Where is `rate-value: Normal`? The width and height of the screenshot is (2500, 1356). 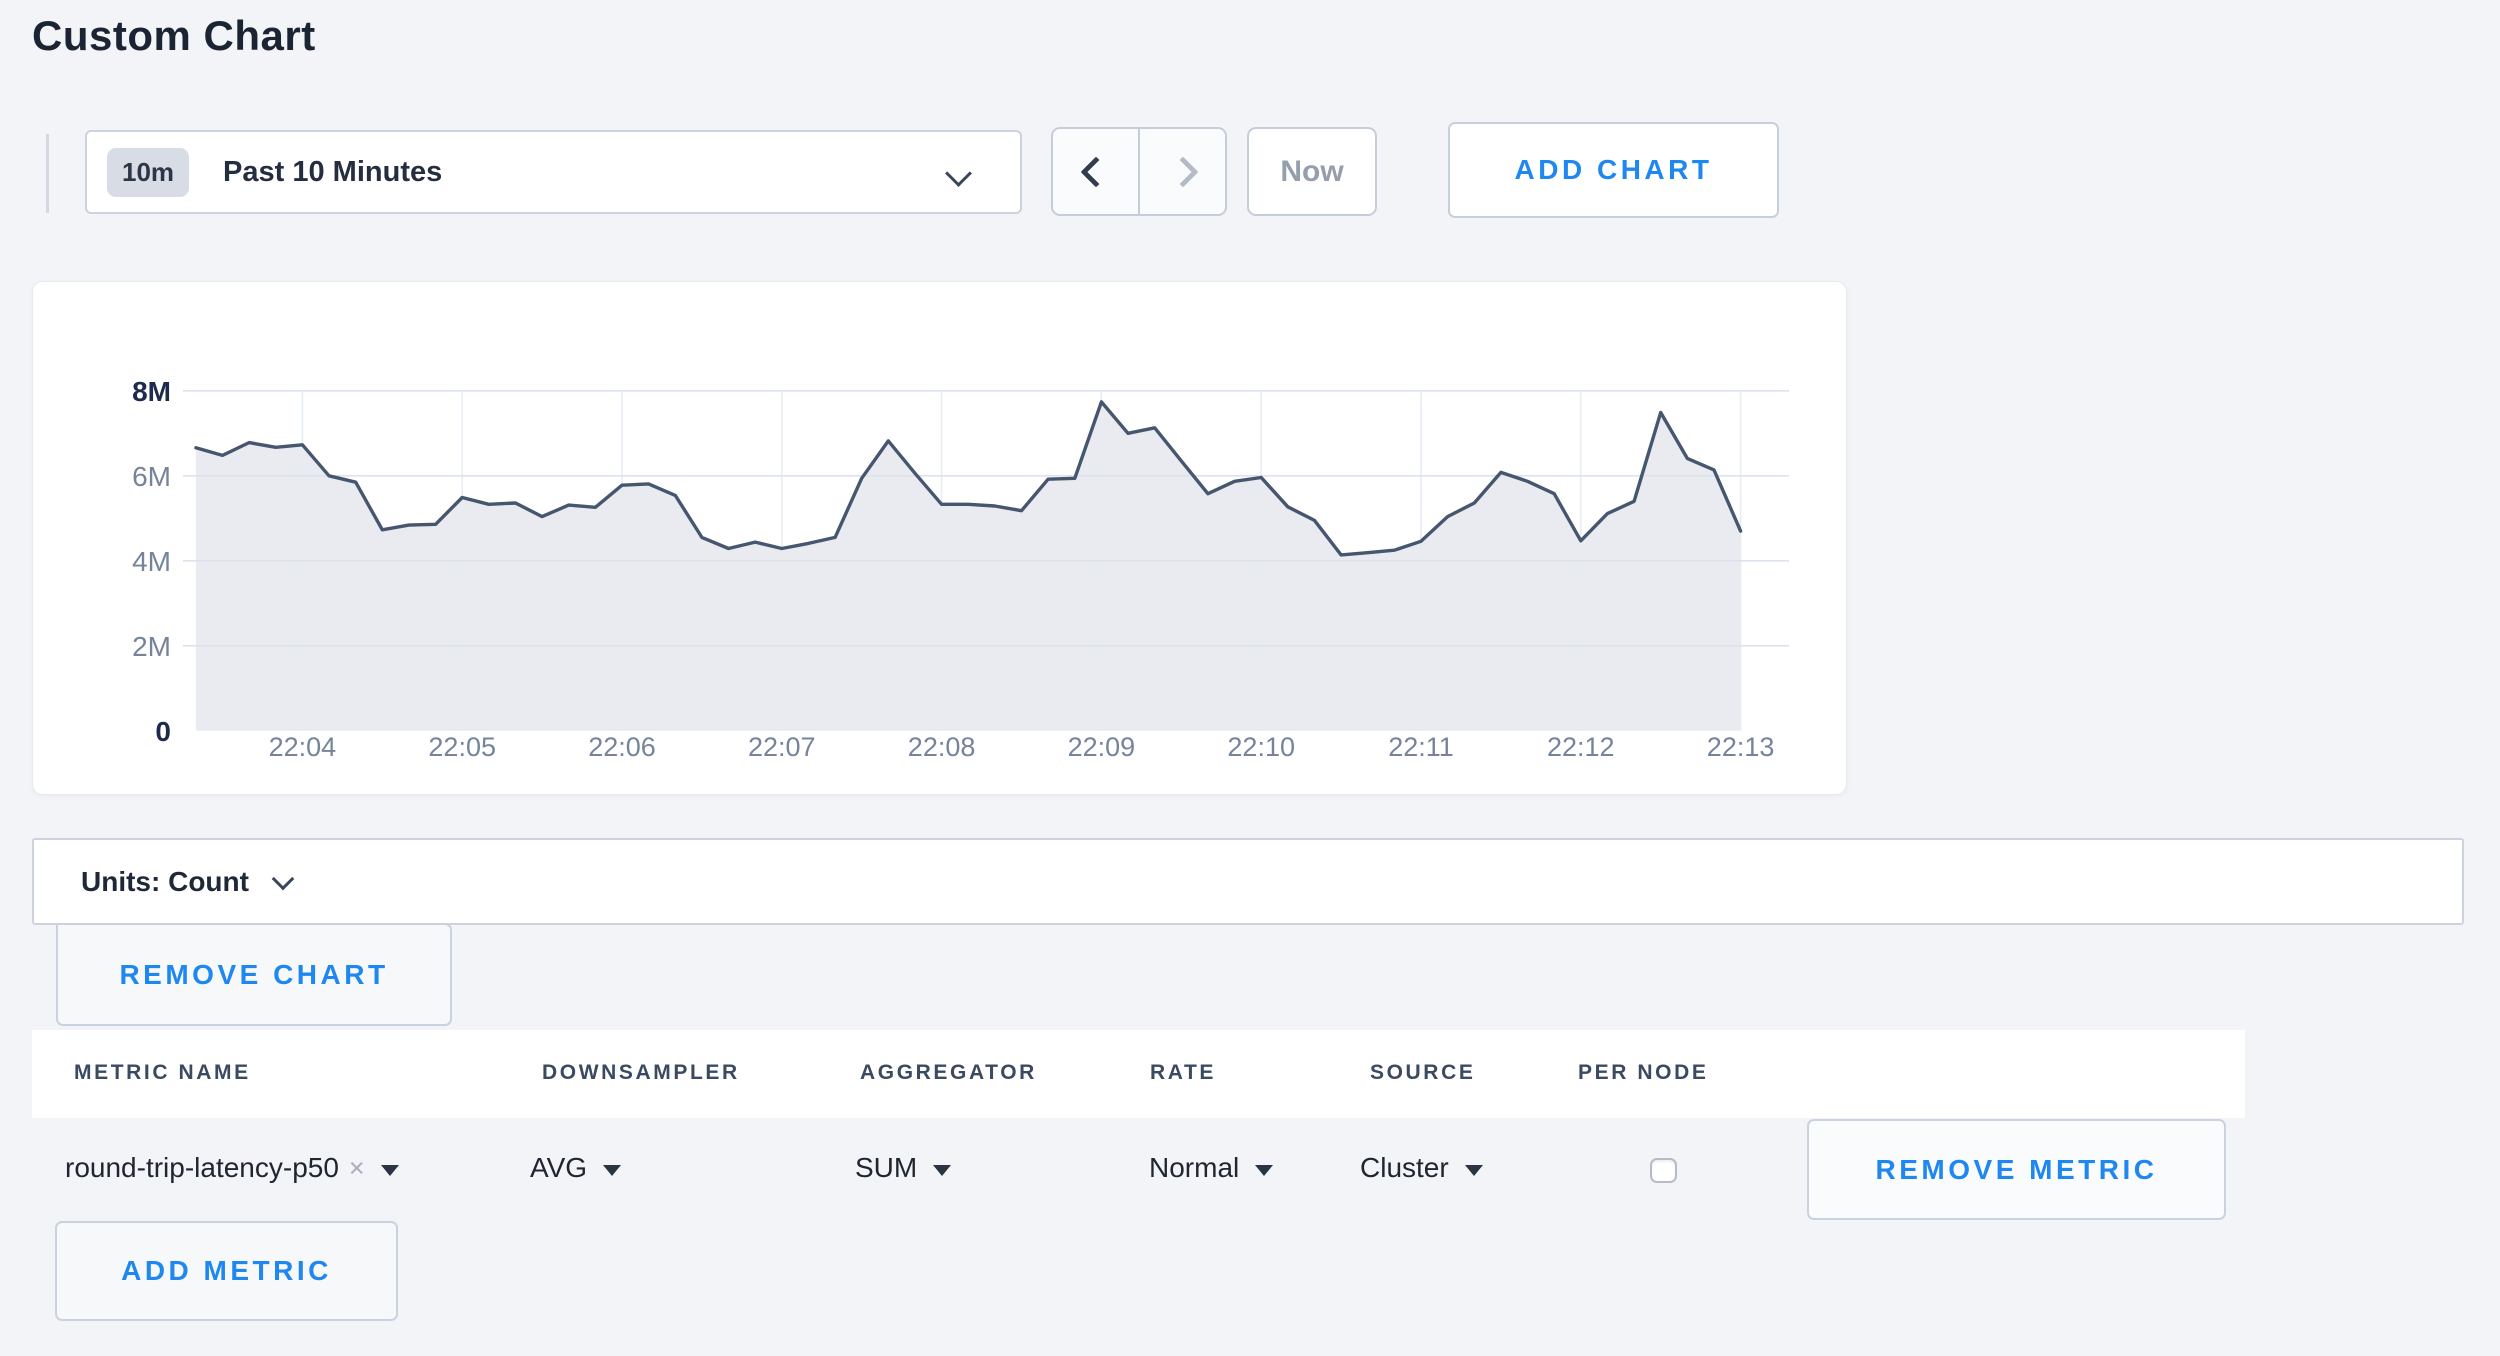 rate-value: Normal is located at coordinates (1194, 1167).